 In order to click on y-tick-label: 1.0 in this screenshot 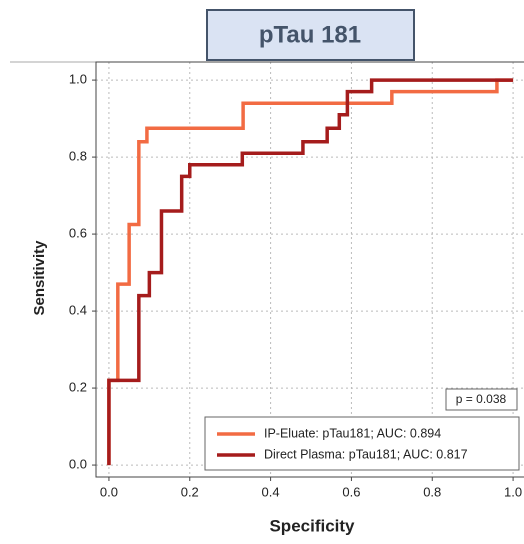, I will do `click(78, 79)`.